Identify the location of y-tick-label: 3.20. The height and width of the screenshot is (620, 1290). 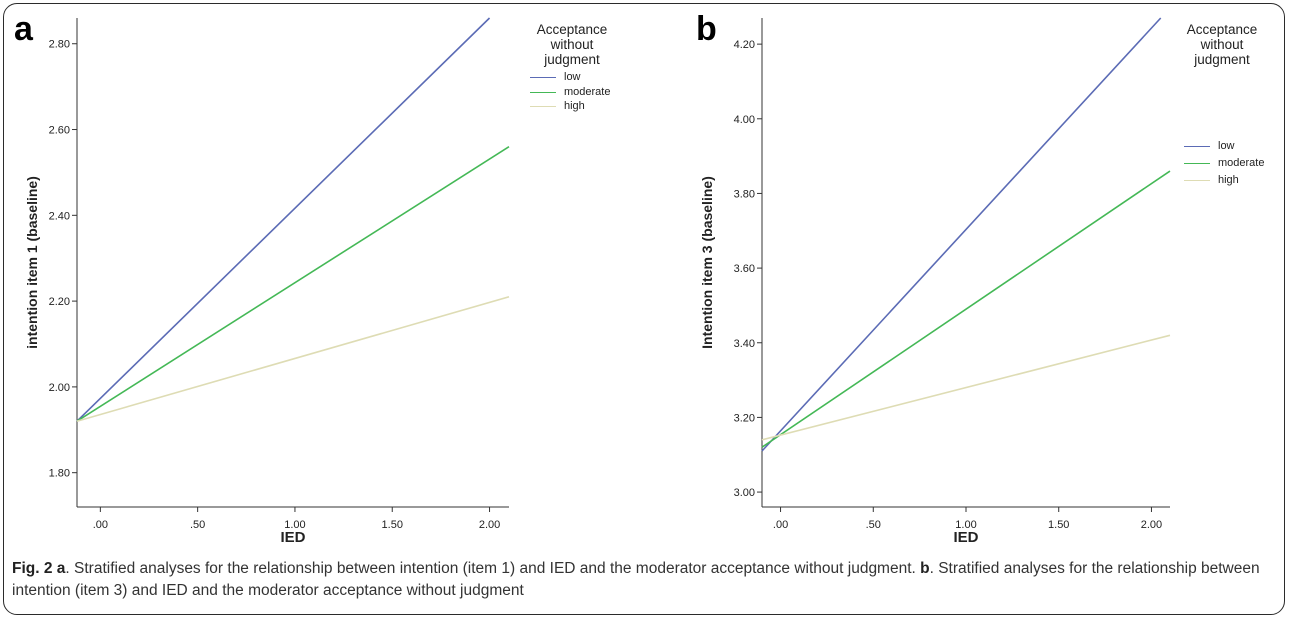
(744, 418).